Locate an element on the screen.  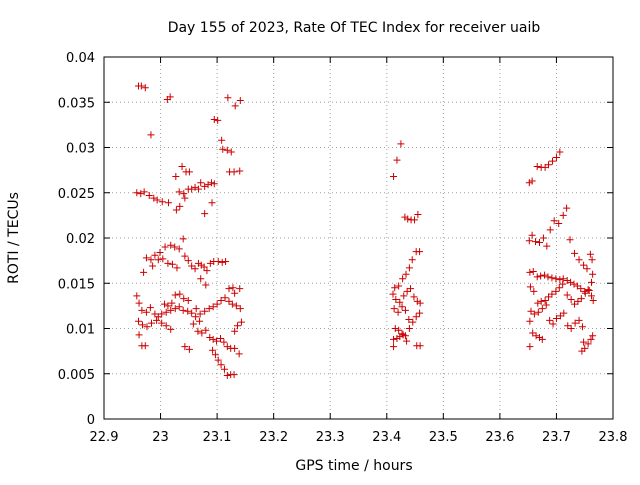
y-tick-label: 0.015 is located at coordinates (76, 284).